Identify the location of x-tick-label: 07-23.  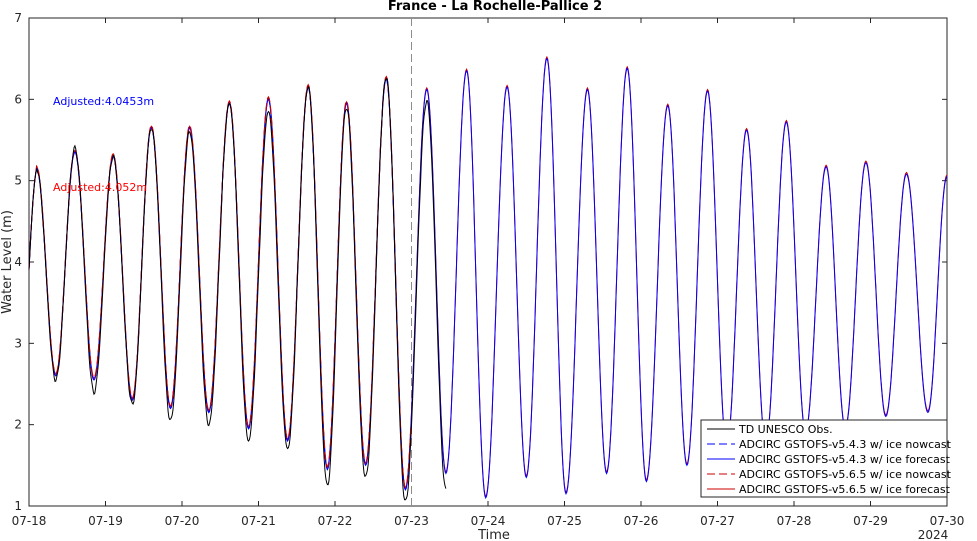
(411, 521).